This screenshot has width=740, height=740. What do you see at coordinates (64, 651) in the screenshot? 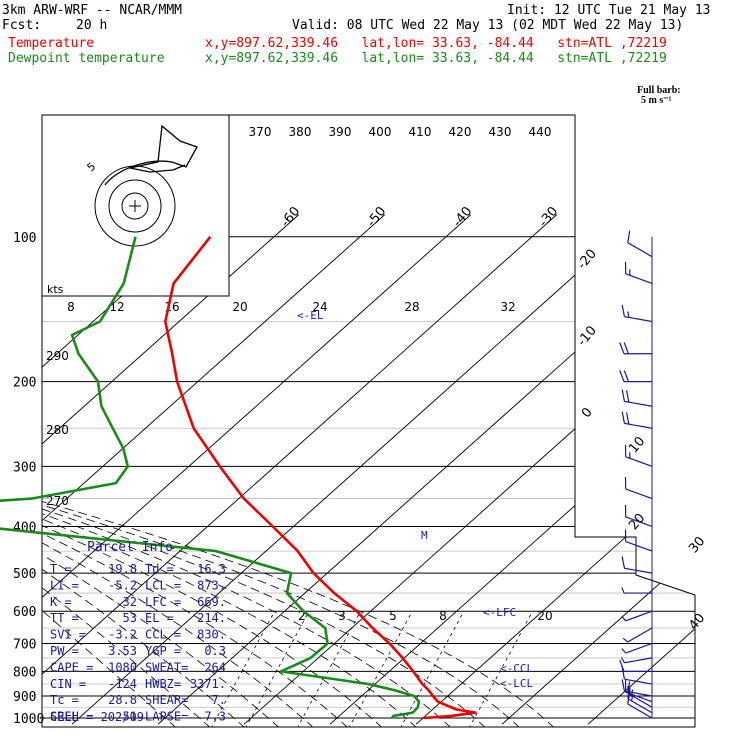
I see `parcel-label-left: PW =` at bounding box center [64, 651].